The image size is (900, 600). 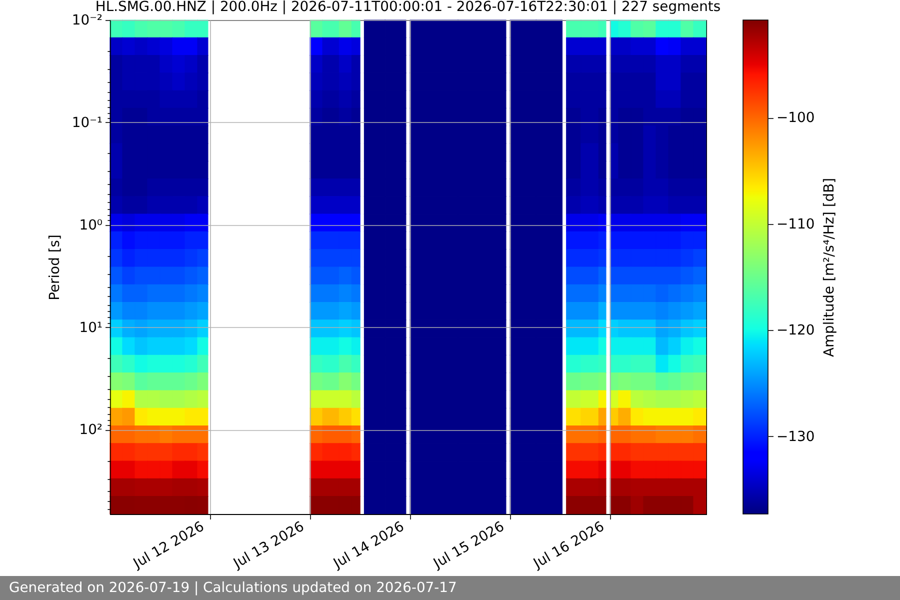 I want to click on text: Generated on 2026-07-19 | Calculations updated on 2026-07-17, so click(x=233, y=588).